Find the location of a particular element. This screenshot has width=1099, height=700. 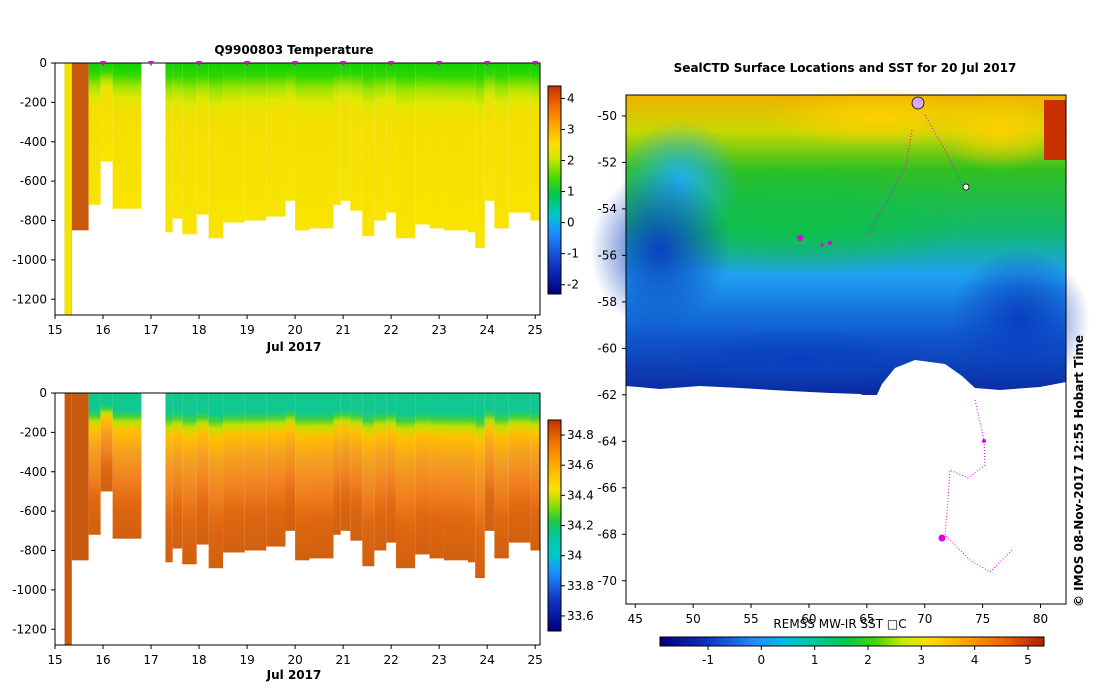

sst-colorbar-tick-label: 0 is located at coordinates (762, 660).